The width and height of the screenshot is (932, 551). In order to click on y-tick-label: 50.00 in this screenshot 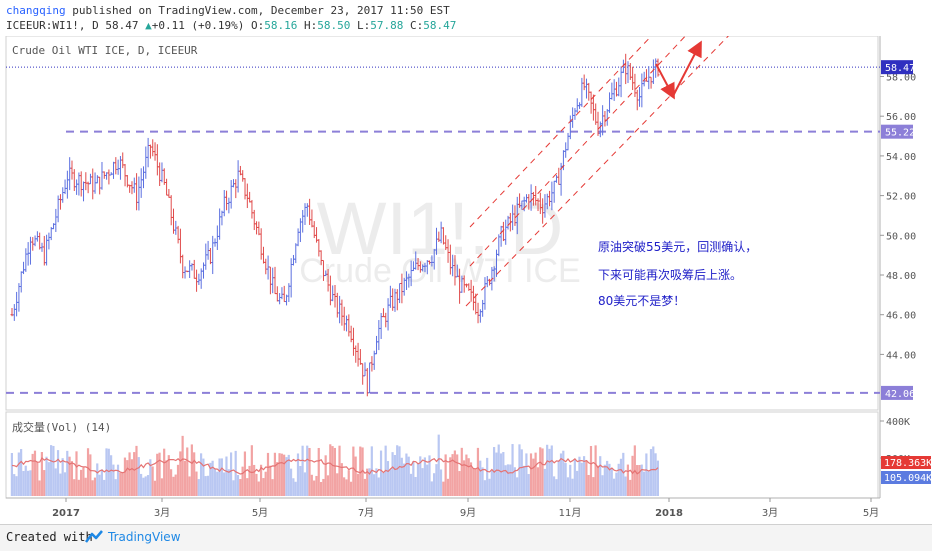, I will do `click(901, 236)`.